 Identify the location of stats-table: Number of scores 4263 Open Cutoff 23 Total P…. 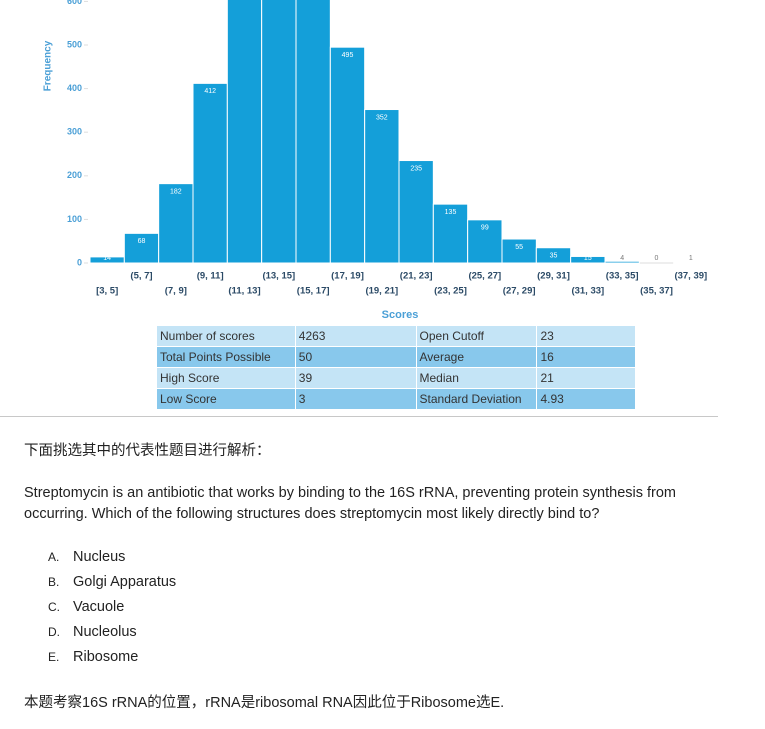
(396, 367).